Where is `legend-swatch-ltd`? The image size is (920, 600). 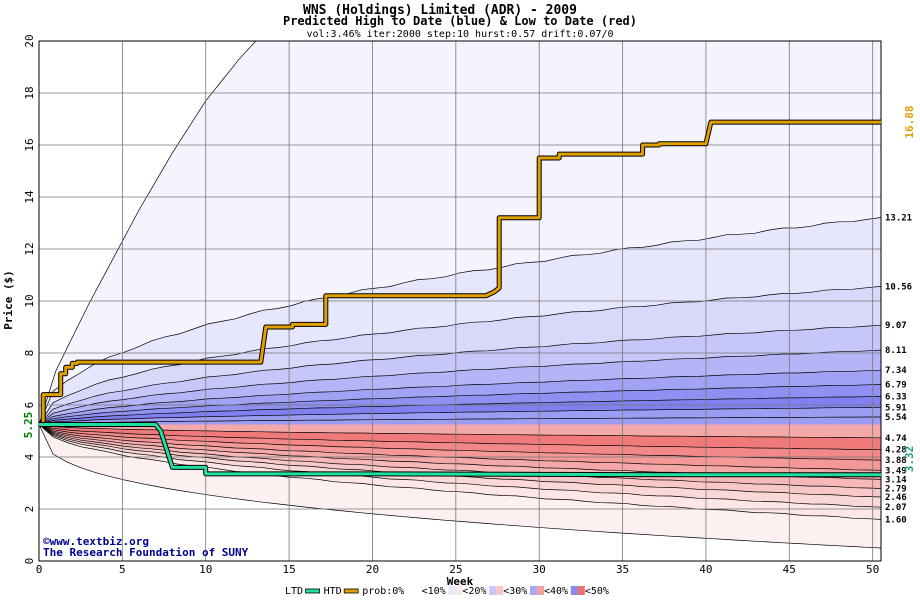
legend-swatch-ltd is located at coordinates (313, 591).